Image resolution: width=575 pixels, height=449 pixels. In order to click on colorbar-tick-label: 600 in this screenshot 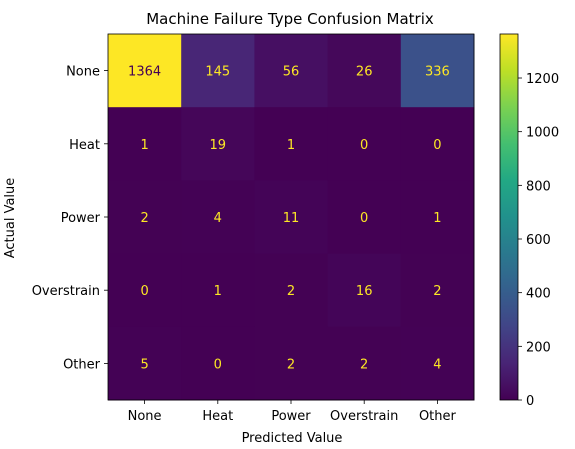, I will do `click(538, 240)`.